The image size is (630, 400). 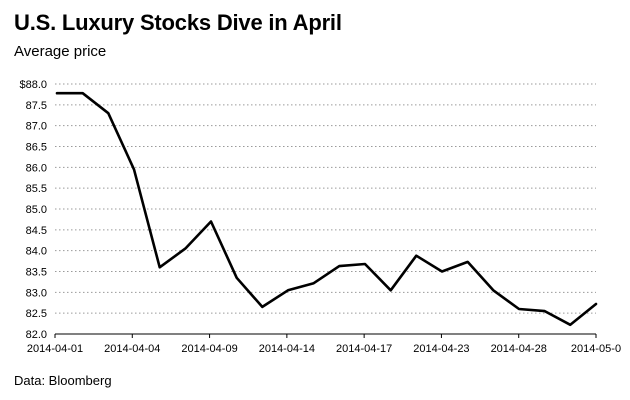 What do you see at coordinates (36, 148) in the screenshot?
I see `y-tick-label: 86.5` at bounding box center [36, 148].